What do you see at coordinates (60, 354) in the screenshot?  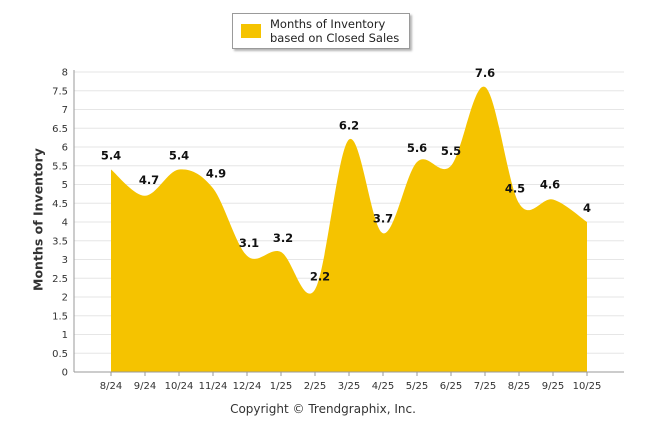 I see `y-tick-label: 0.5` at bounding box center [60, 354].